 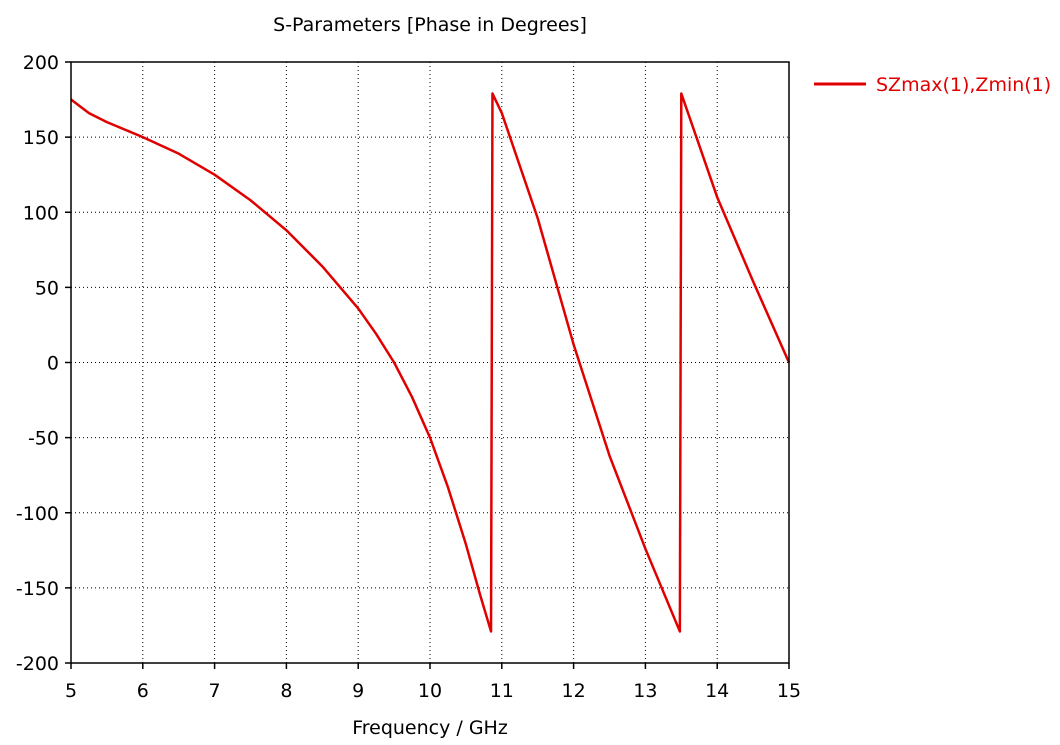 I want to click on x-axis-title: Frequency / GHz, so click(x=430, y=728).